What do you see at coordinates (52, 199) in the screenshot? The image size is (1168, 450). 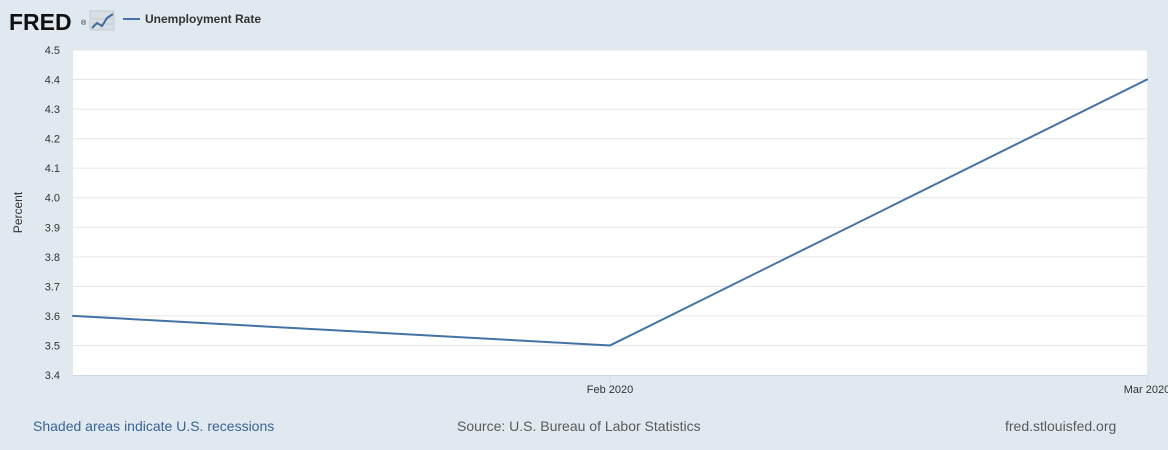 I see `y-tick-label: 4.0` at bounding box center [52, 199].